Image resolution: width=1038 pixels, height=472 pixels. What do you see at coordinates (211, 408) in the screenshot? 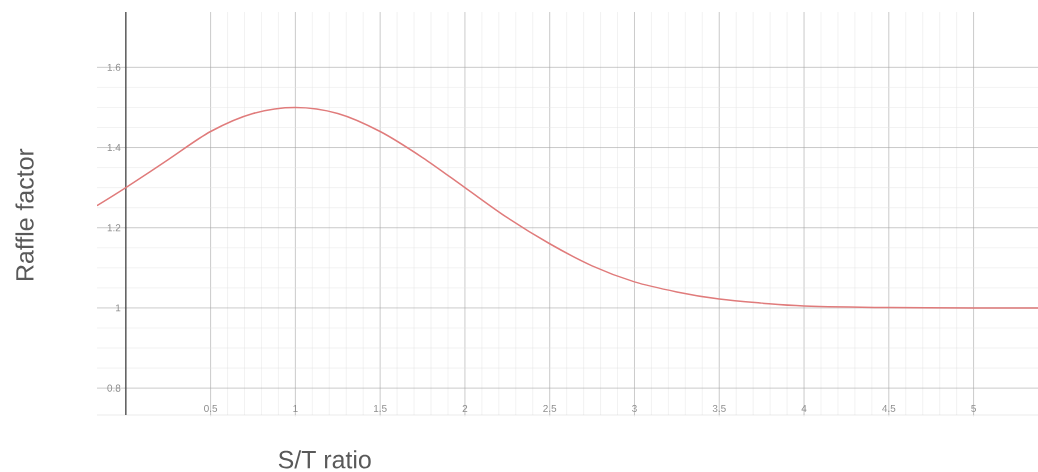
I see `x-tick-label: 0.5` at bounding box center [211, 408].